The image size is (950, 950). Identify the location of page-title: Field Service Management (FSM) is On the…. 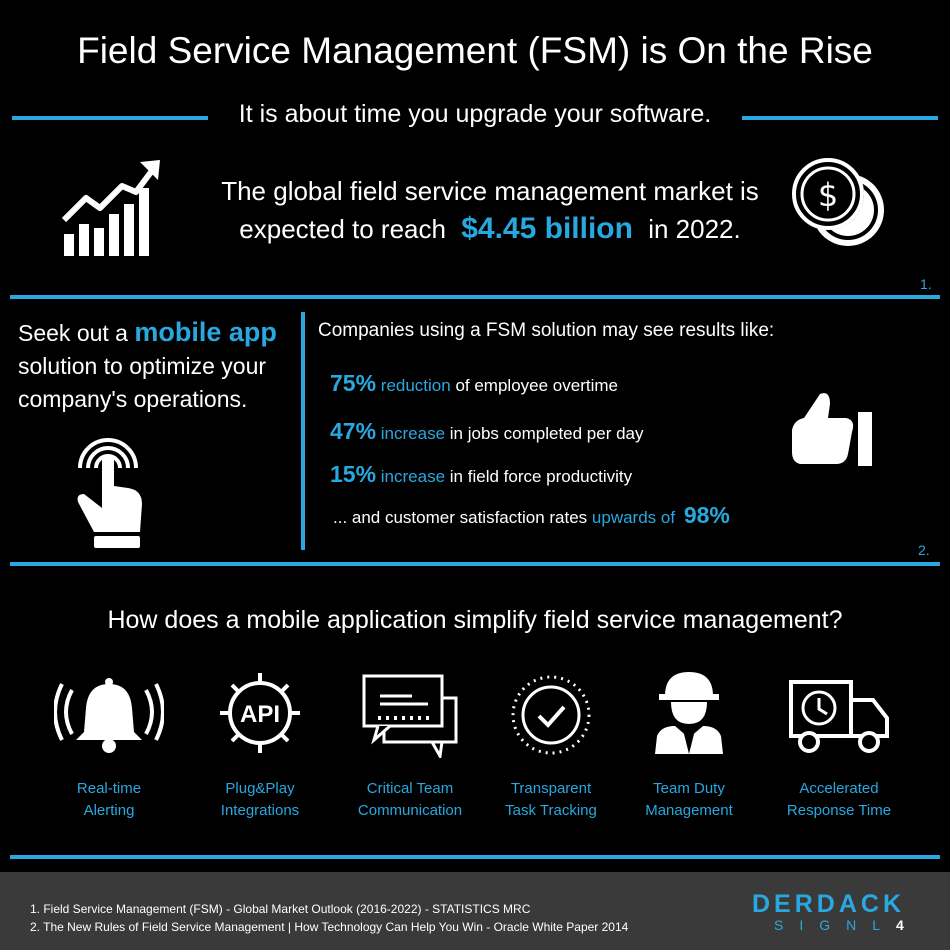
(475, 50).